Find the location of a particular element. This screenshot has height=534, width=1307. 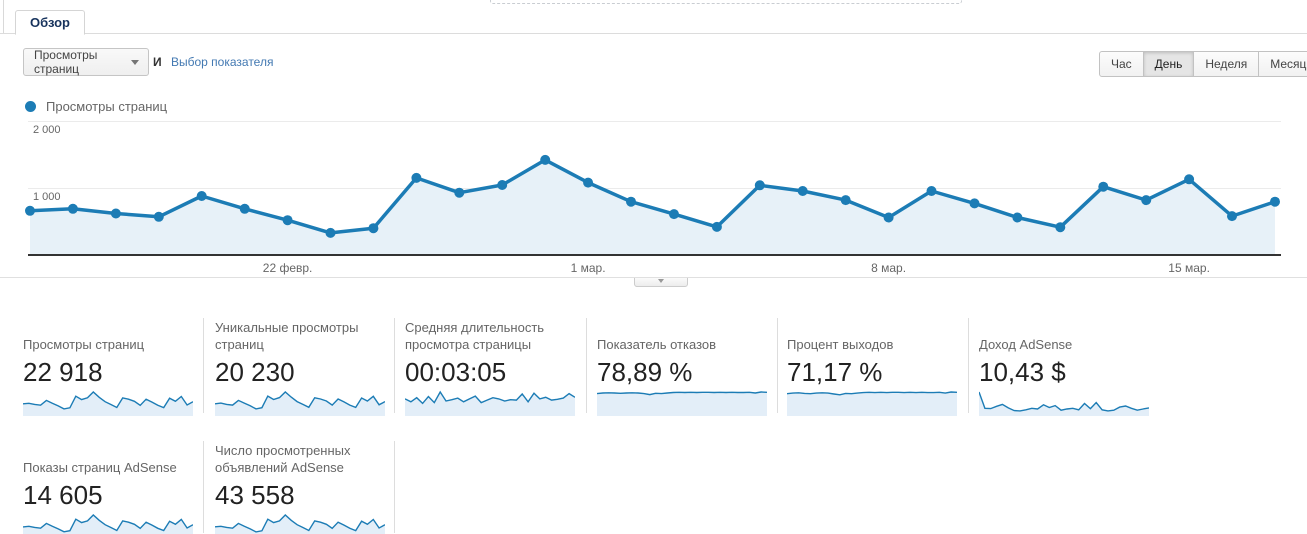

top-panel-bottom-edge is located at coordinates (241, 2).